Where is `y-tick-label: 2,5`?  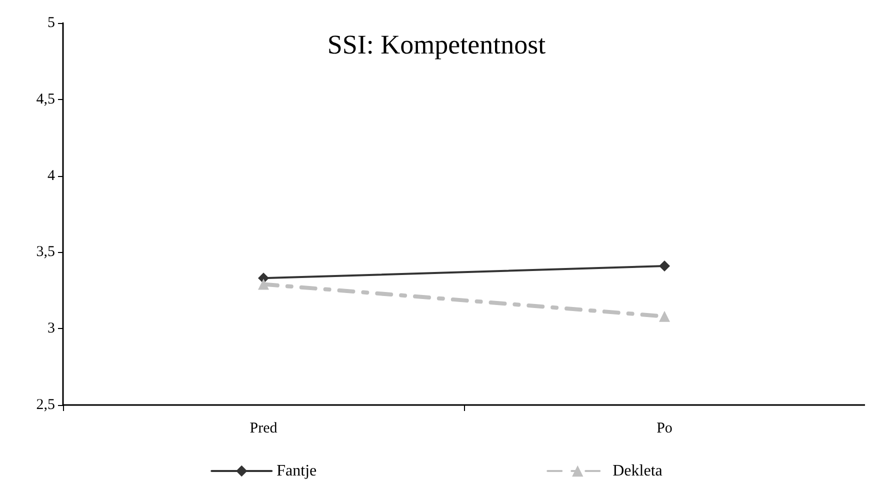 y-tick-label: 2,5 is located at coordinates (45, 405).